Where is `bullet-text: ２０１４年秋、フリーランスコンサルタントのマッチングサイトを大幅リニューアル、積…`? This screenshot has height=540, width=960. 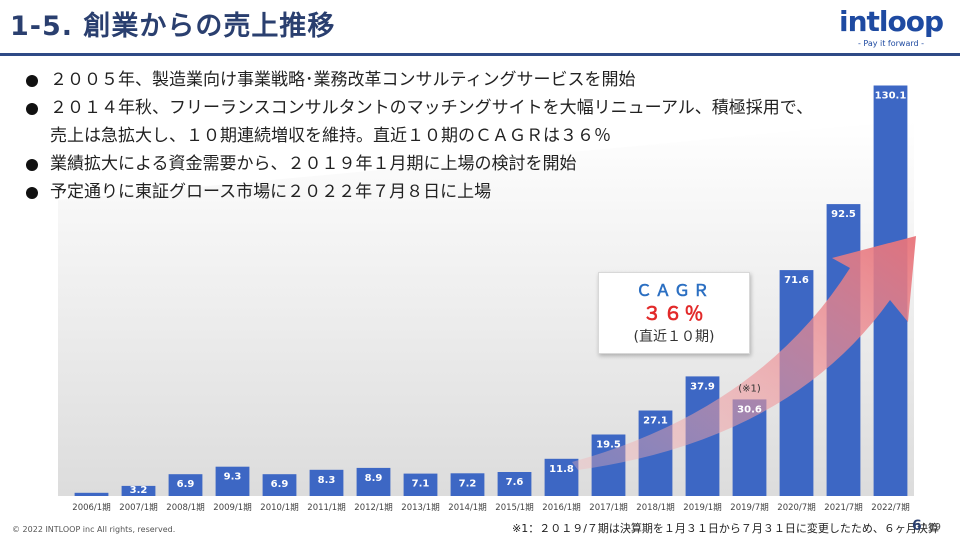 bullet-text: ２０１４年秋、フリーランスコンサルタントのマッチングサイトを大幅リニューアル、積… is located at coordinates (432, 108).